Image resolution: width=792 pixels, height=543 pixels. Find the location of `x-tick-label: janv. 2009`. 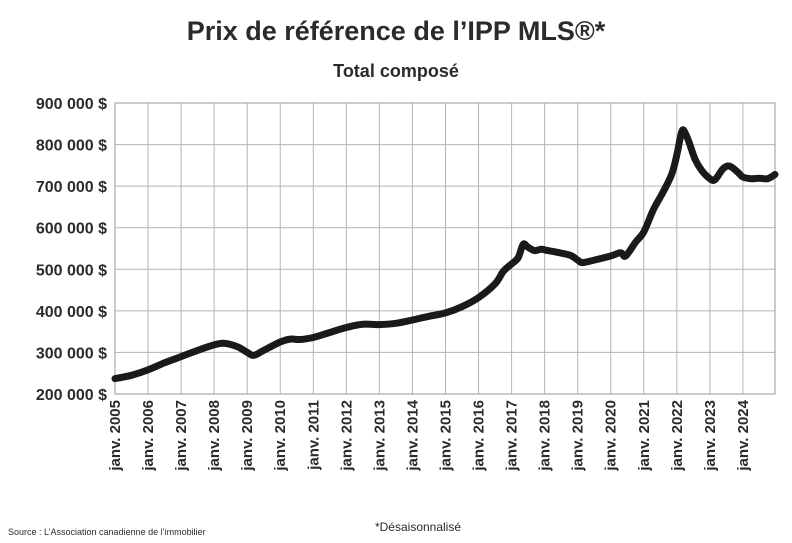

x-tick-label: janv. 2009 is located at coordinates (247, 436).